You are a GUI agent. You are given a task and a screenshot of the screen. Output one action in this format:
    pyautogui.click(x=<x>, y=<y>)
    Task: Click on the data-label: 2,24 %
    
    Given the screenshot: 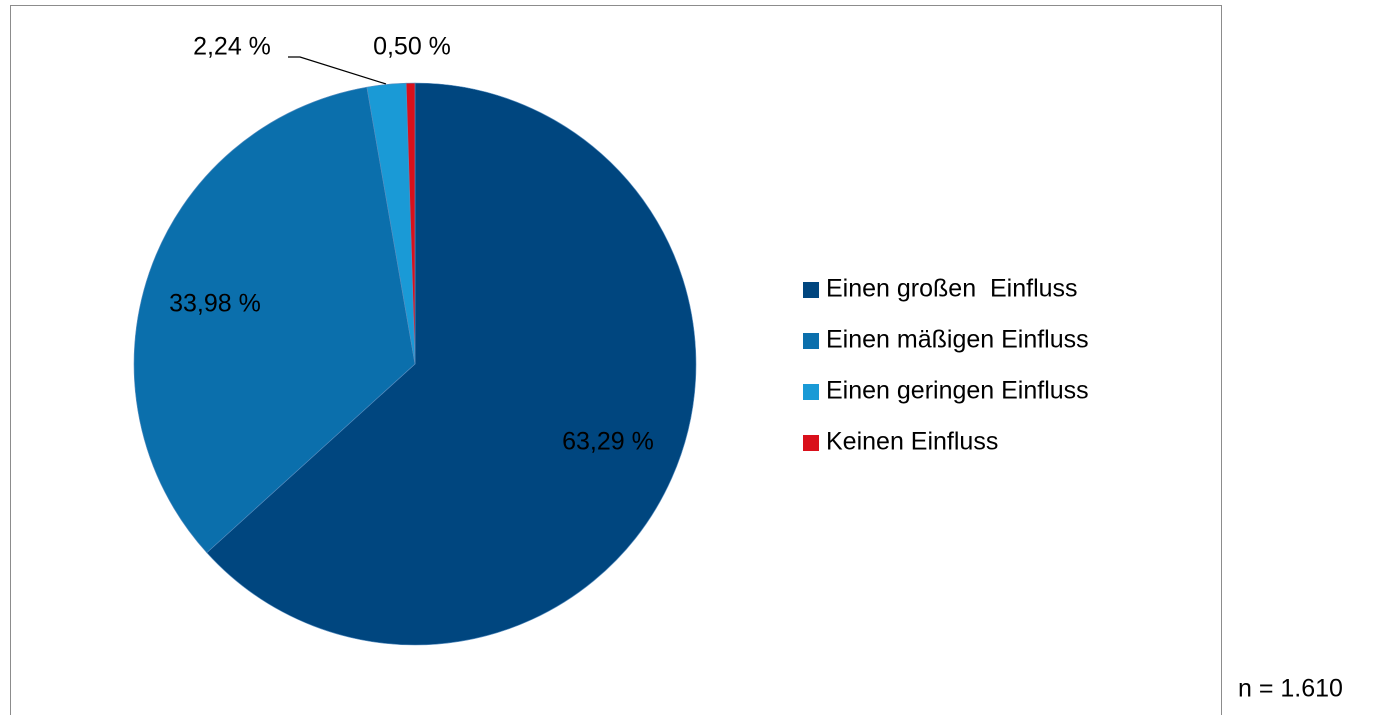 What is the action you would take?
    pyautogui.click(x=232, y=47)
    